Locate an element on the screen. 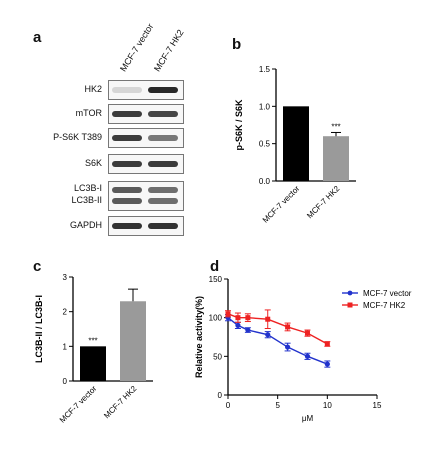  blot-row-label: HK2 is located at coordinates (93, 89).